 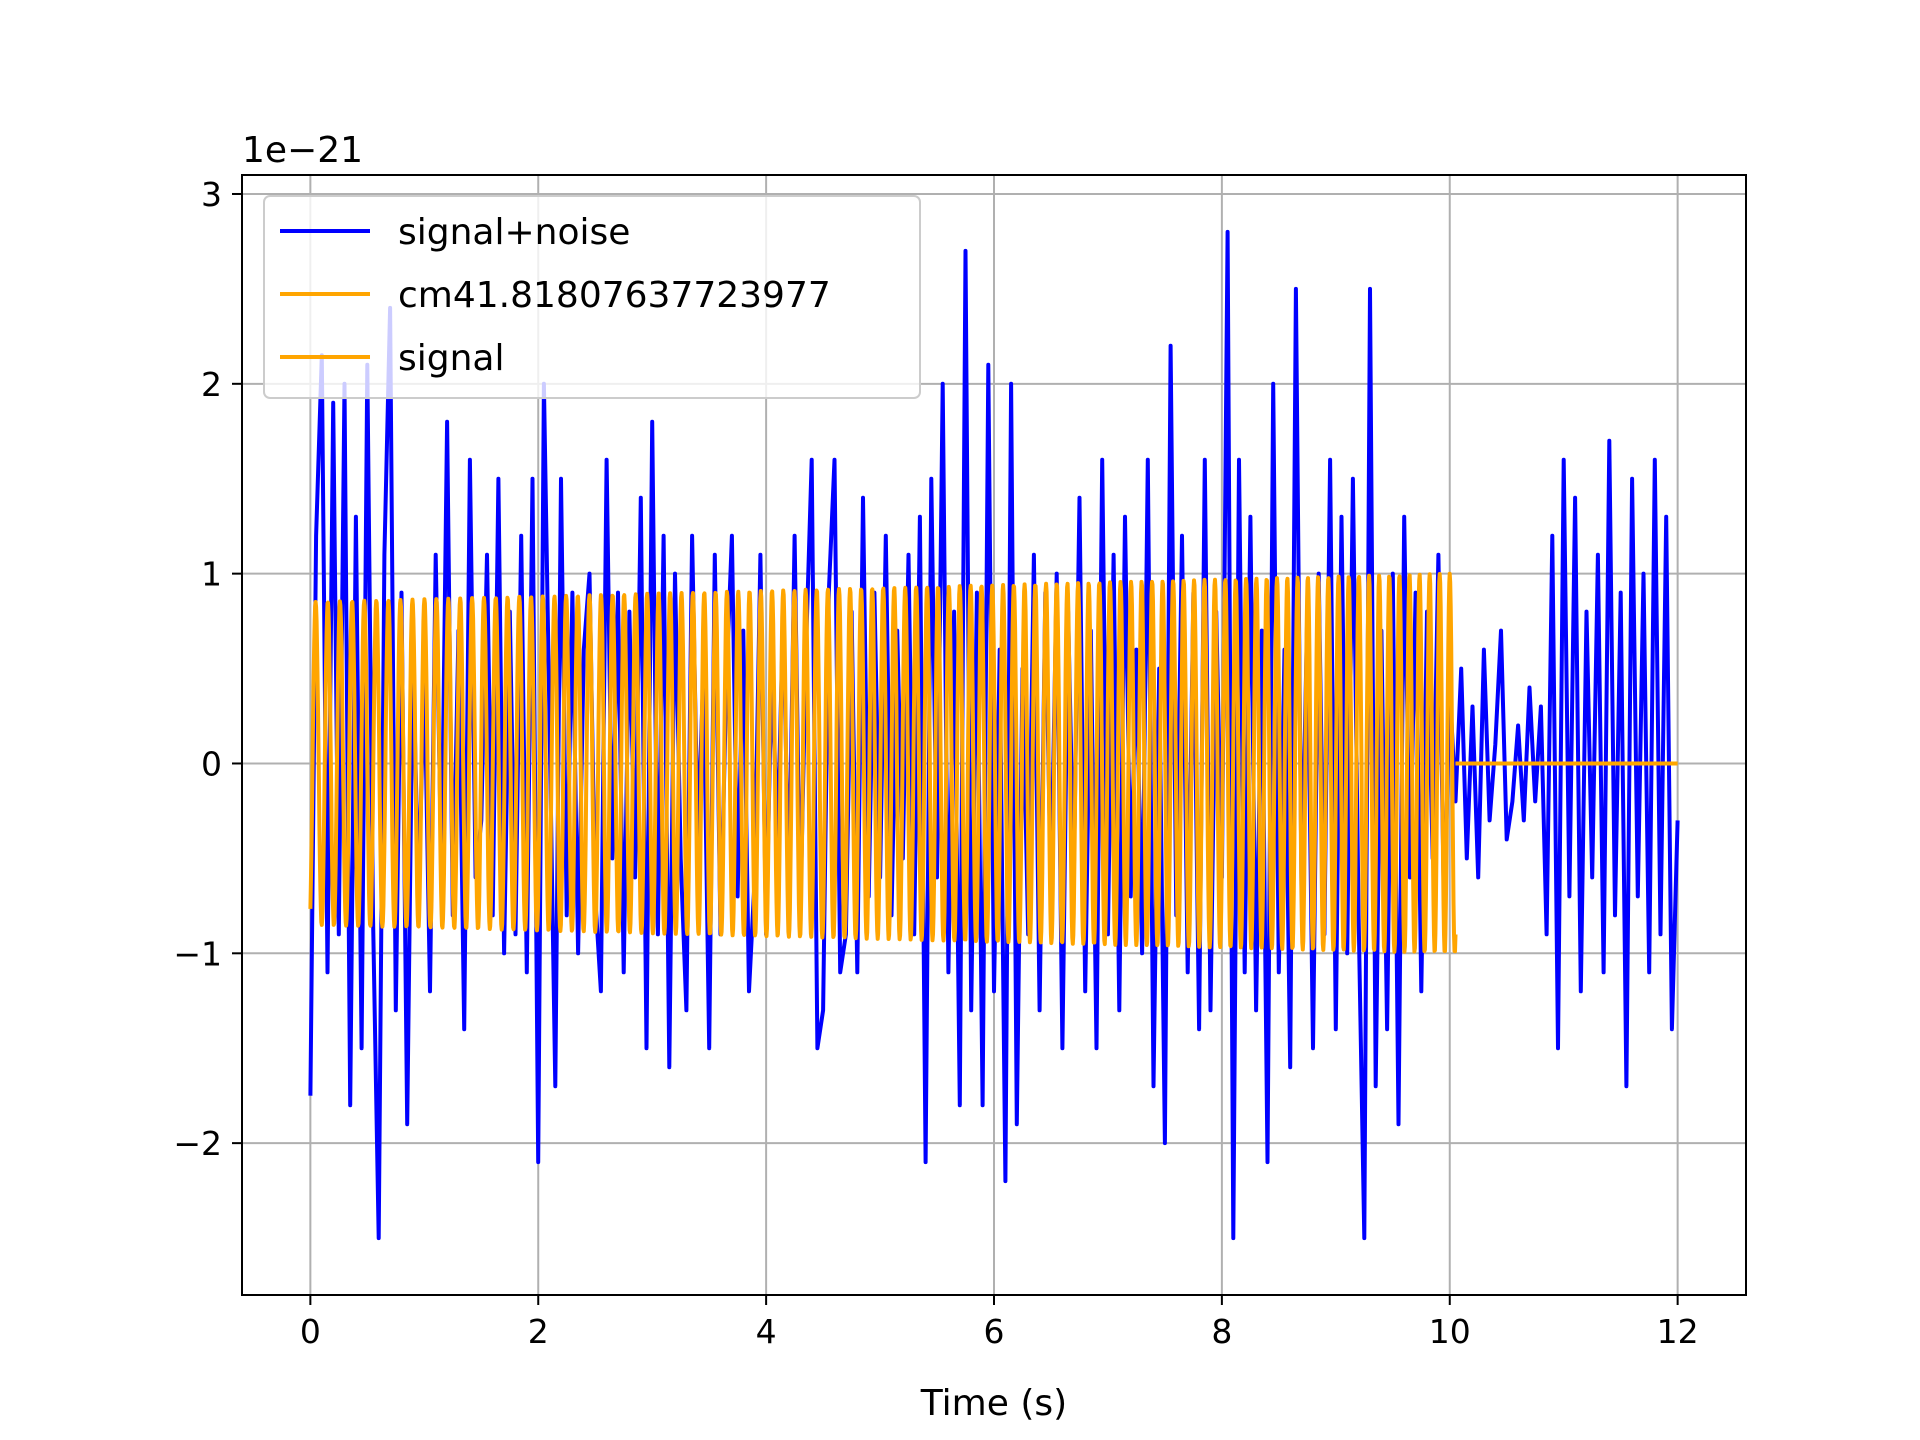 I want to click on legend-box, so click(x=592, y=297).